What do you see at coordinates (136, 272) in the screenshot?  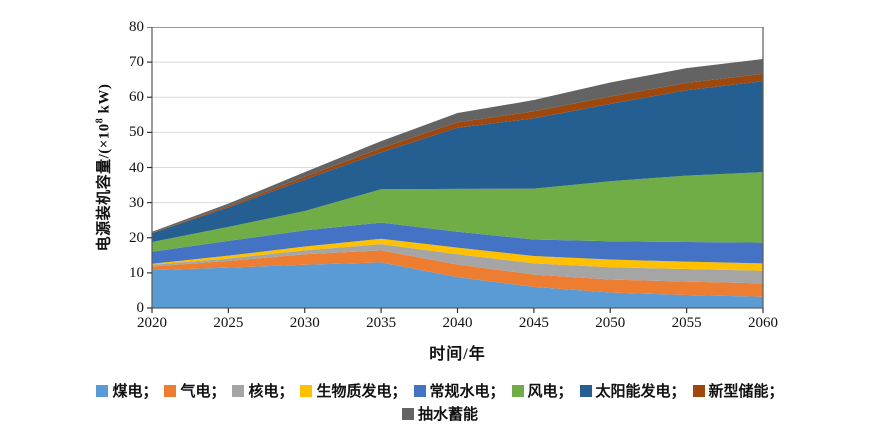 I see `y-tick-label: 10` at bounding box center [136, 272].